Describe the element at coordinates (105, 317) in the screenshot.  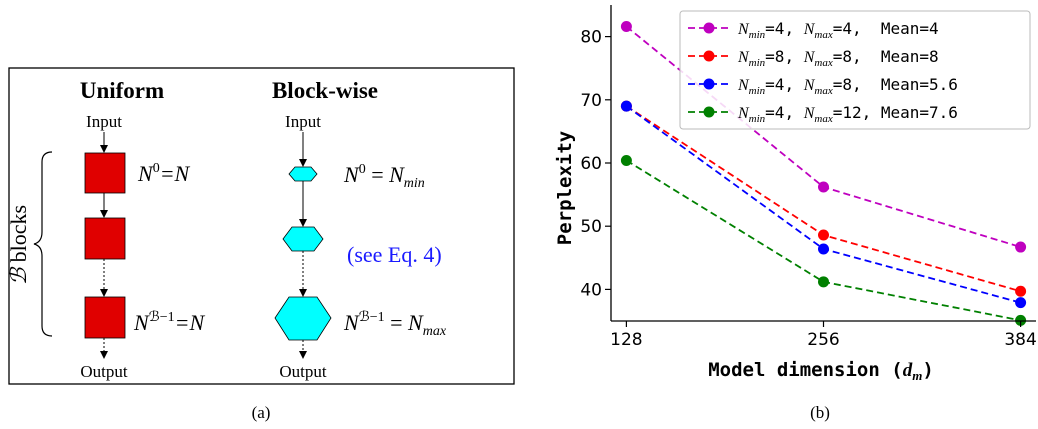
I see `uniform-block-last` at that location.